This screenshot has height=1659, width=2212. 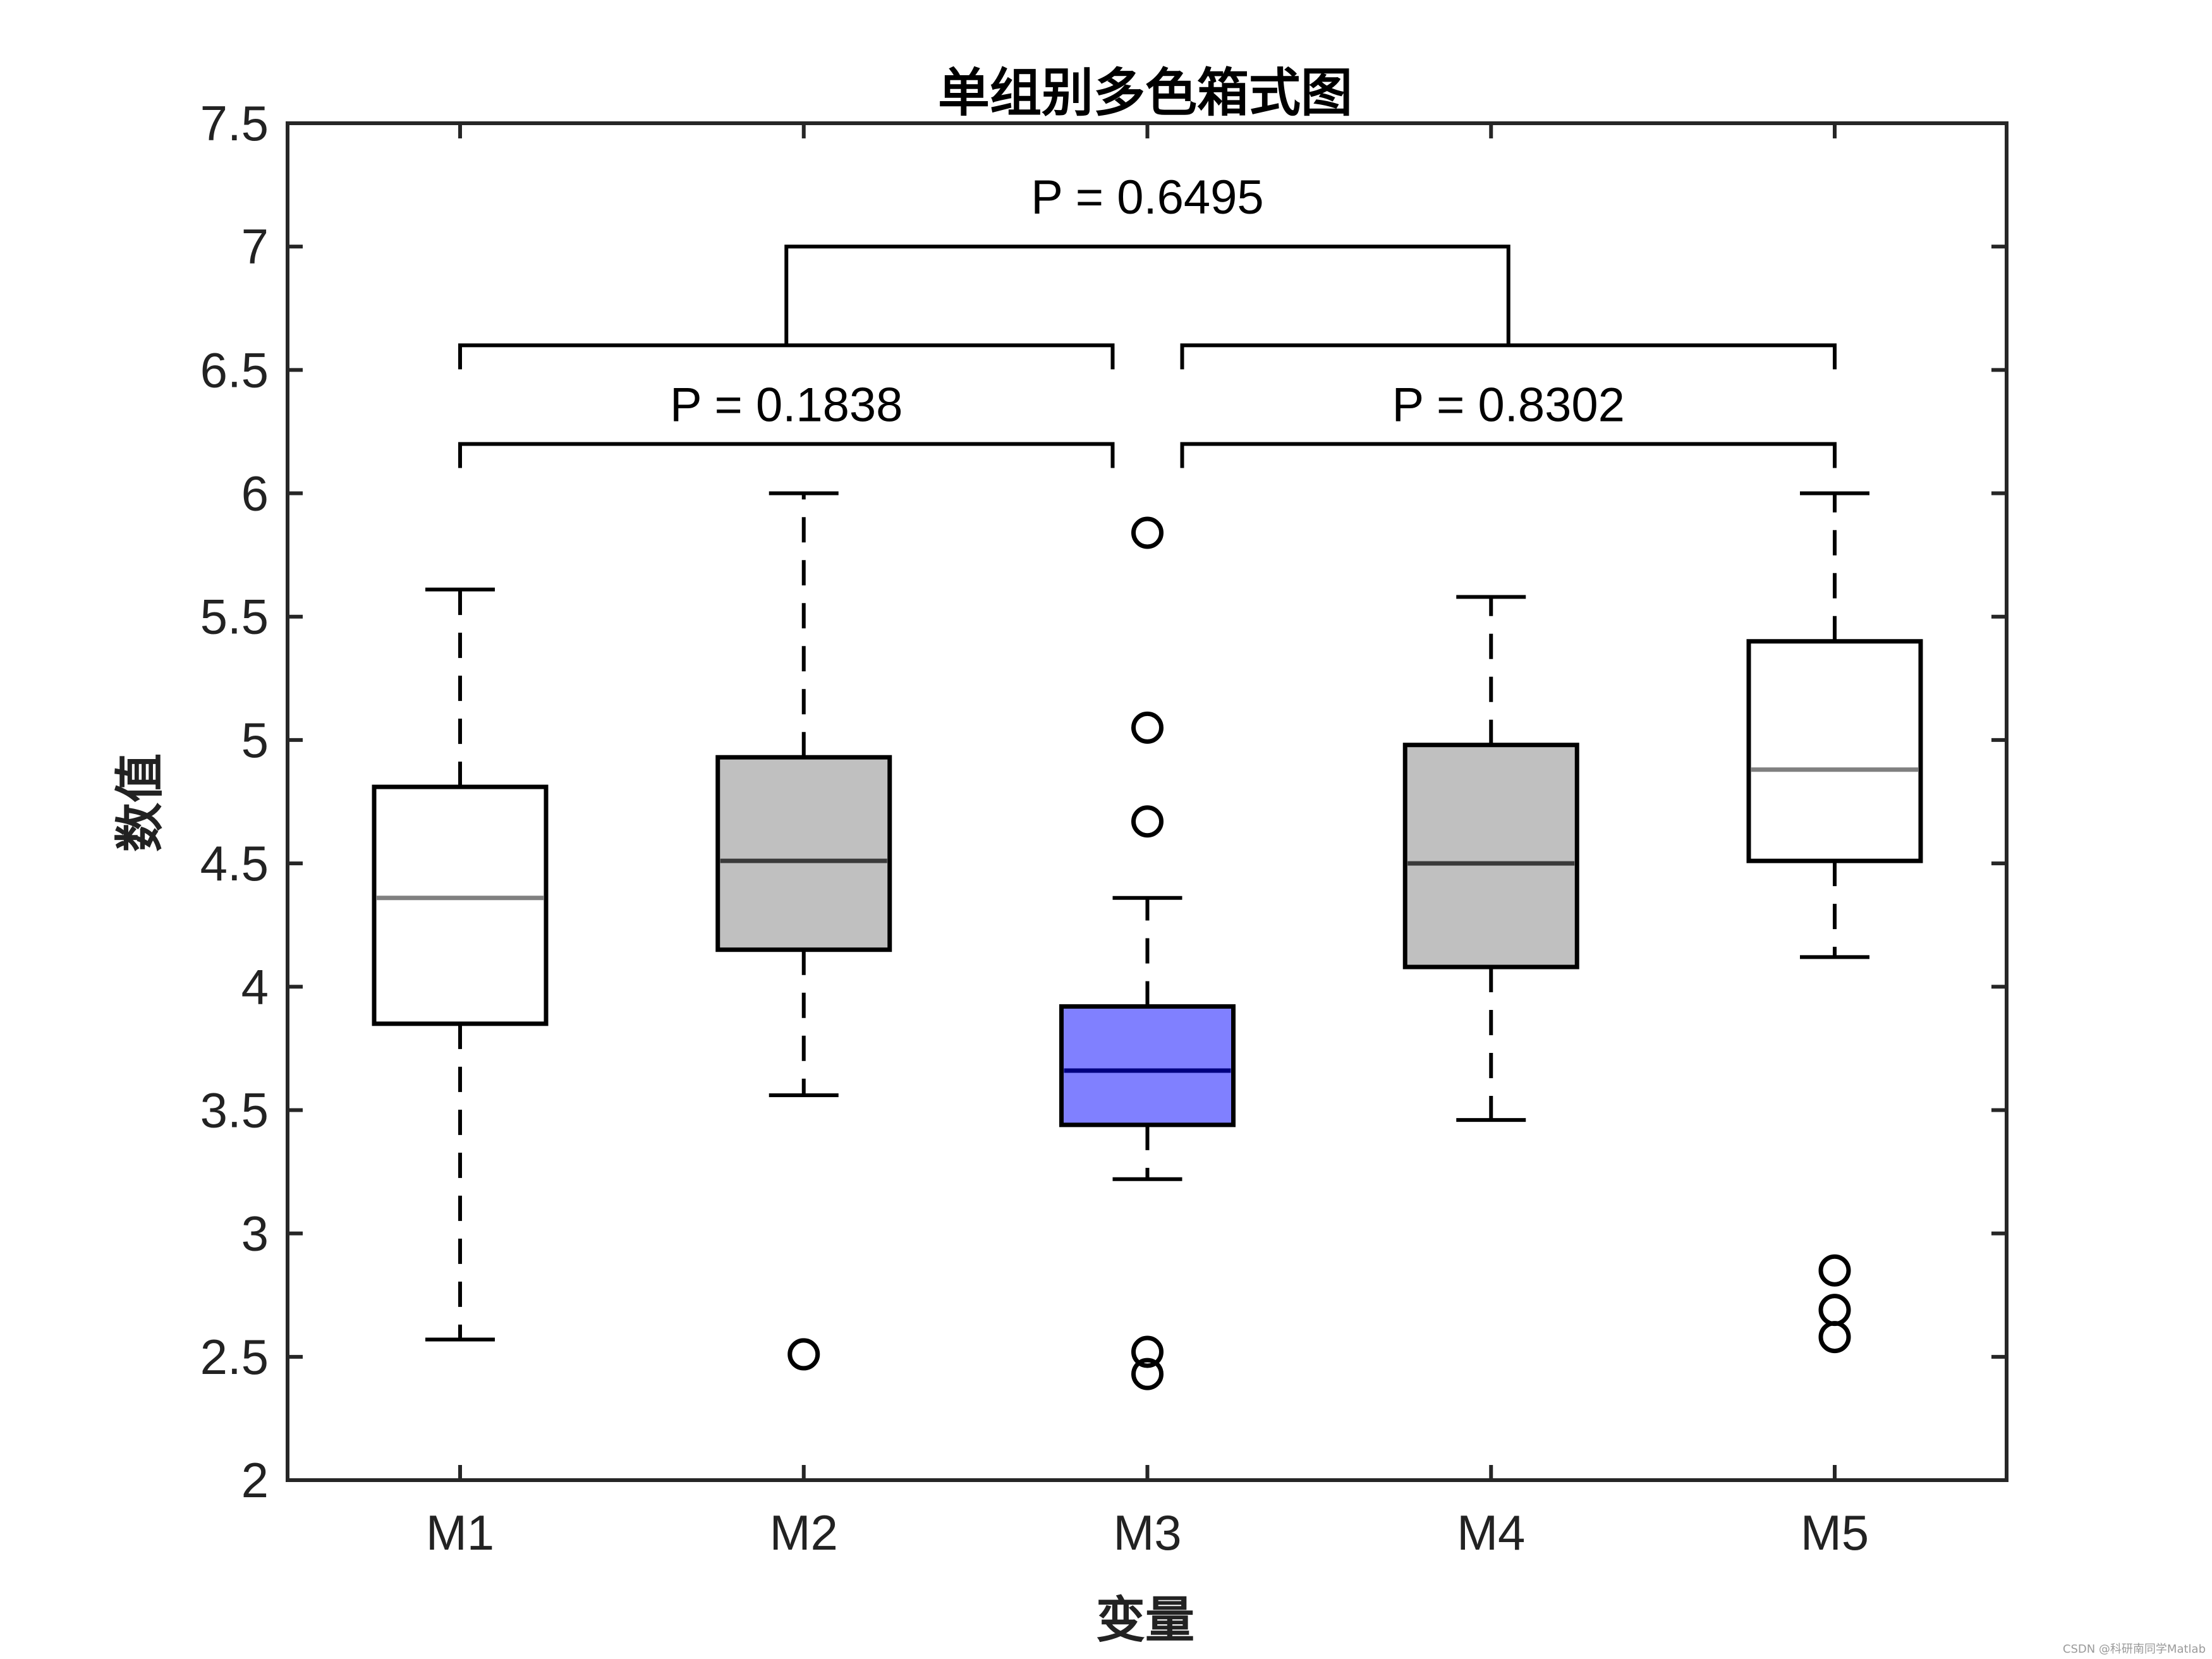 What do you see at coordinates (460, 1532) in the screenshot?
I see `x-tick-label: M1` at bounding box center [460, 1532].